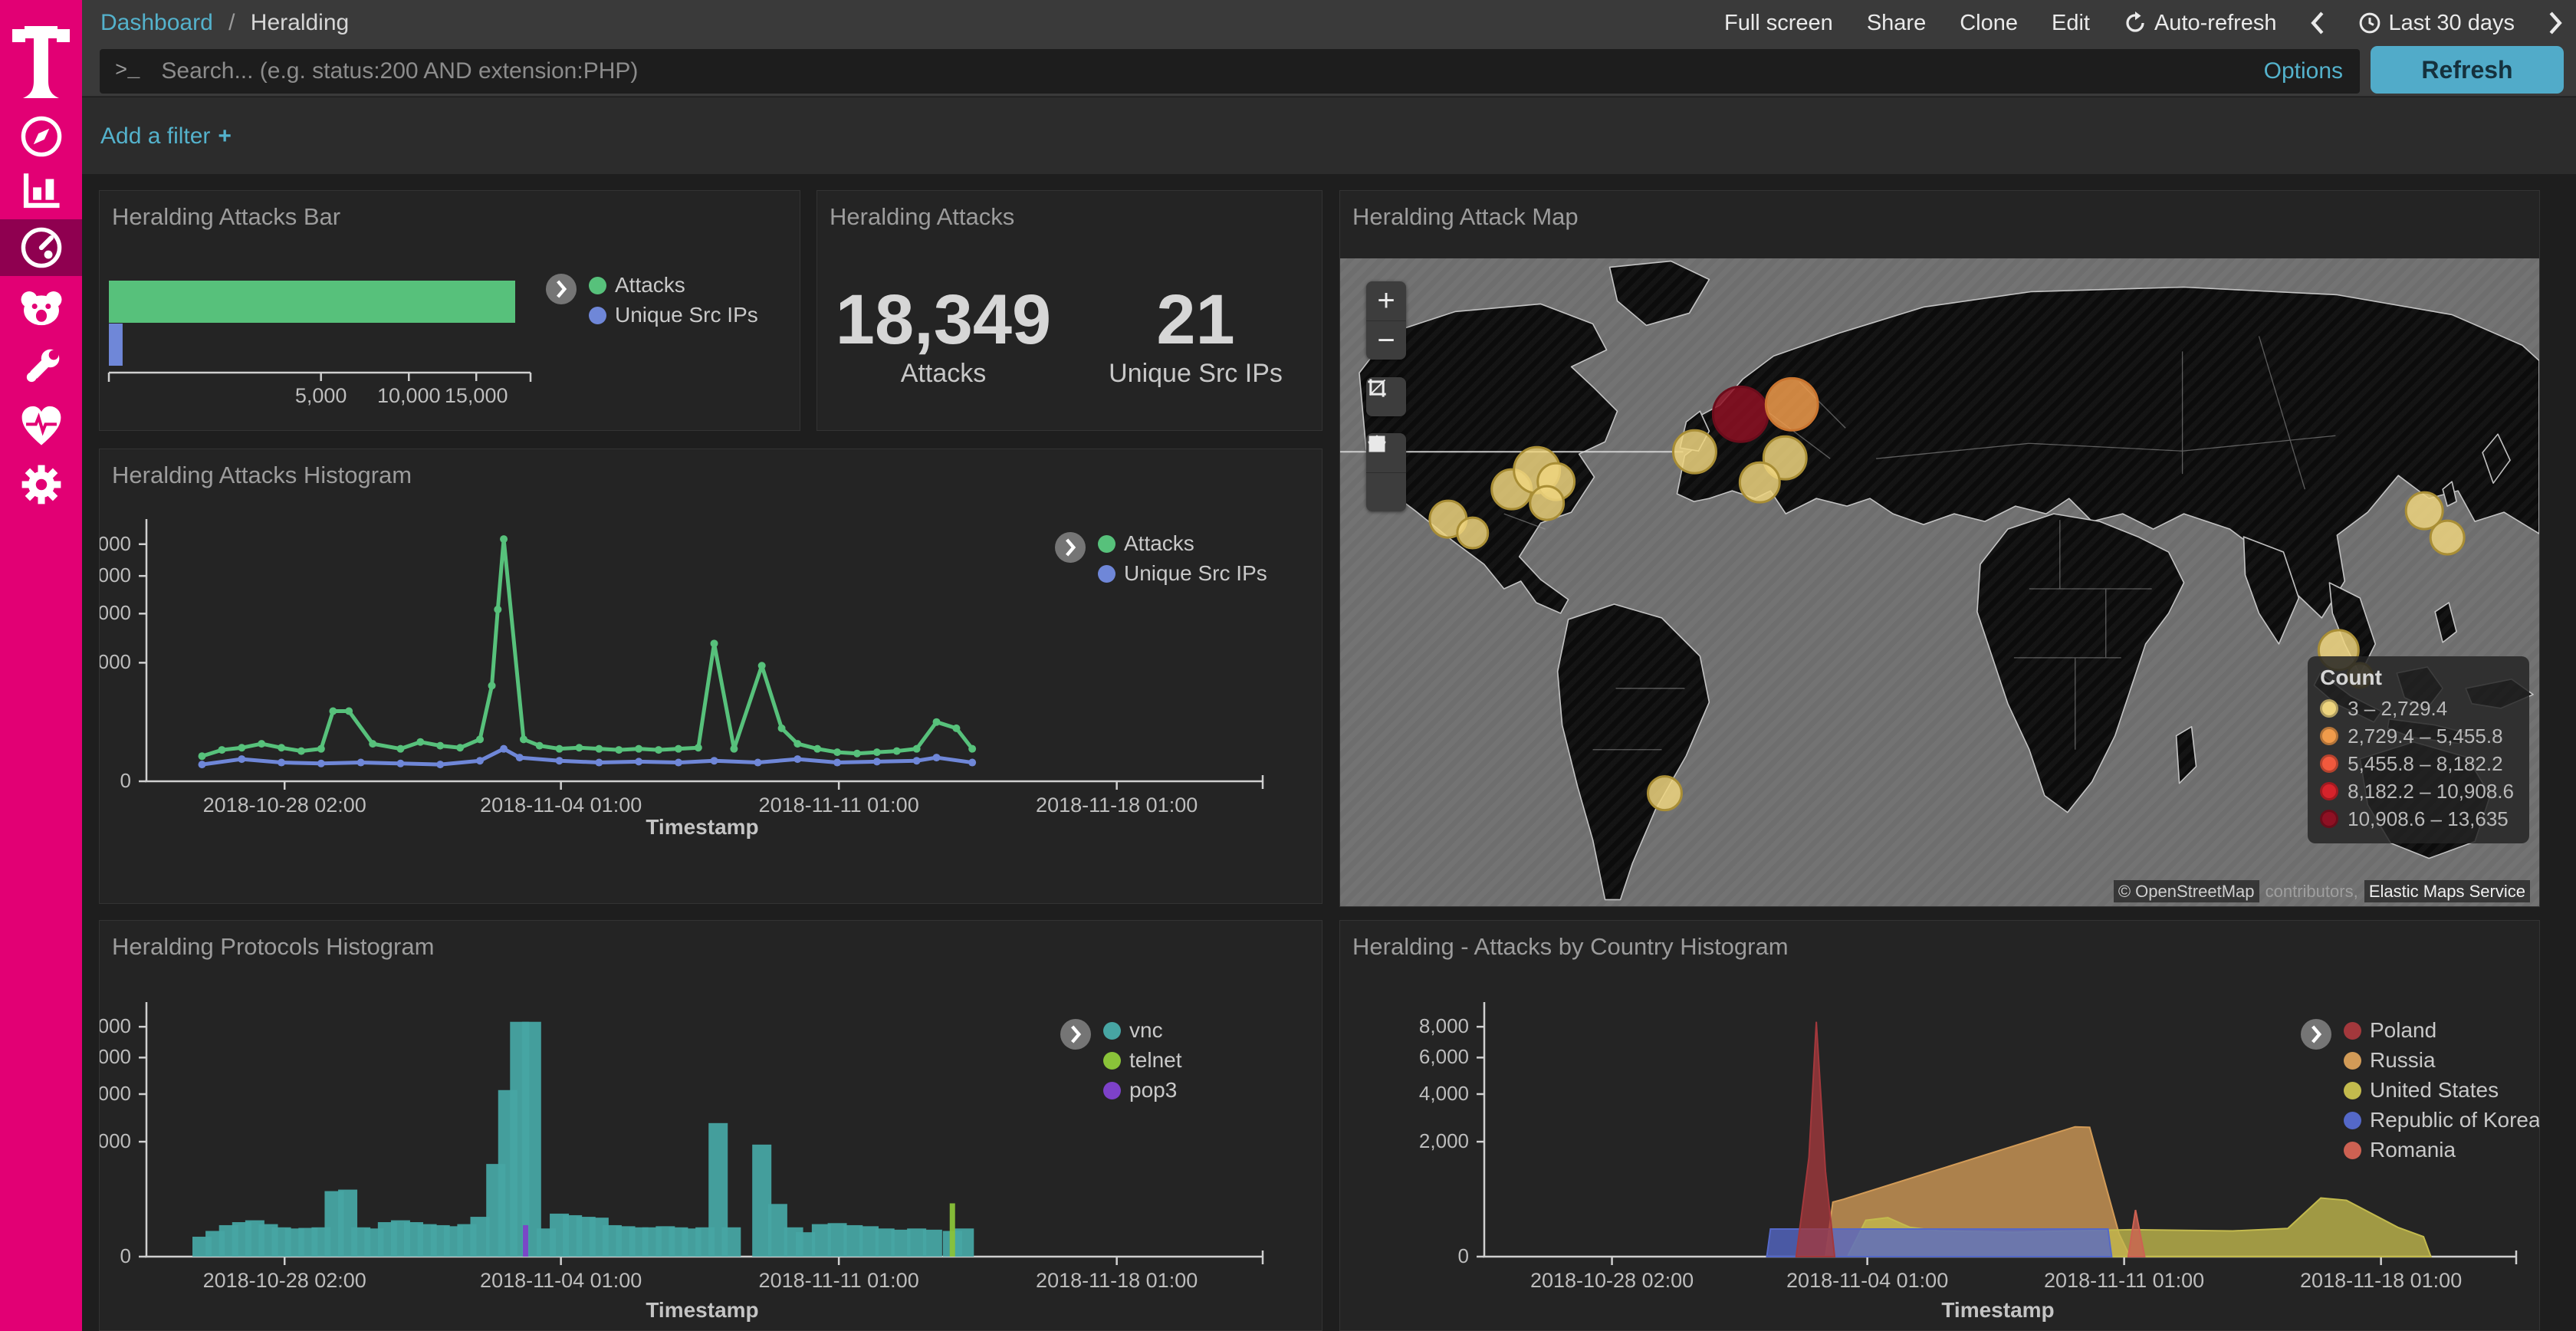 The image size is (2576, 1331). I want to click on query-options-link: Options, so click(2303, 71).